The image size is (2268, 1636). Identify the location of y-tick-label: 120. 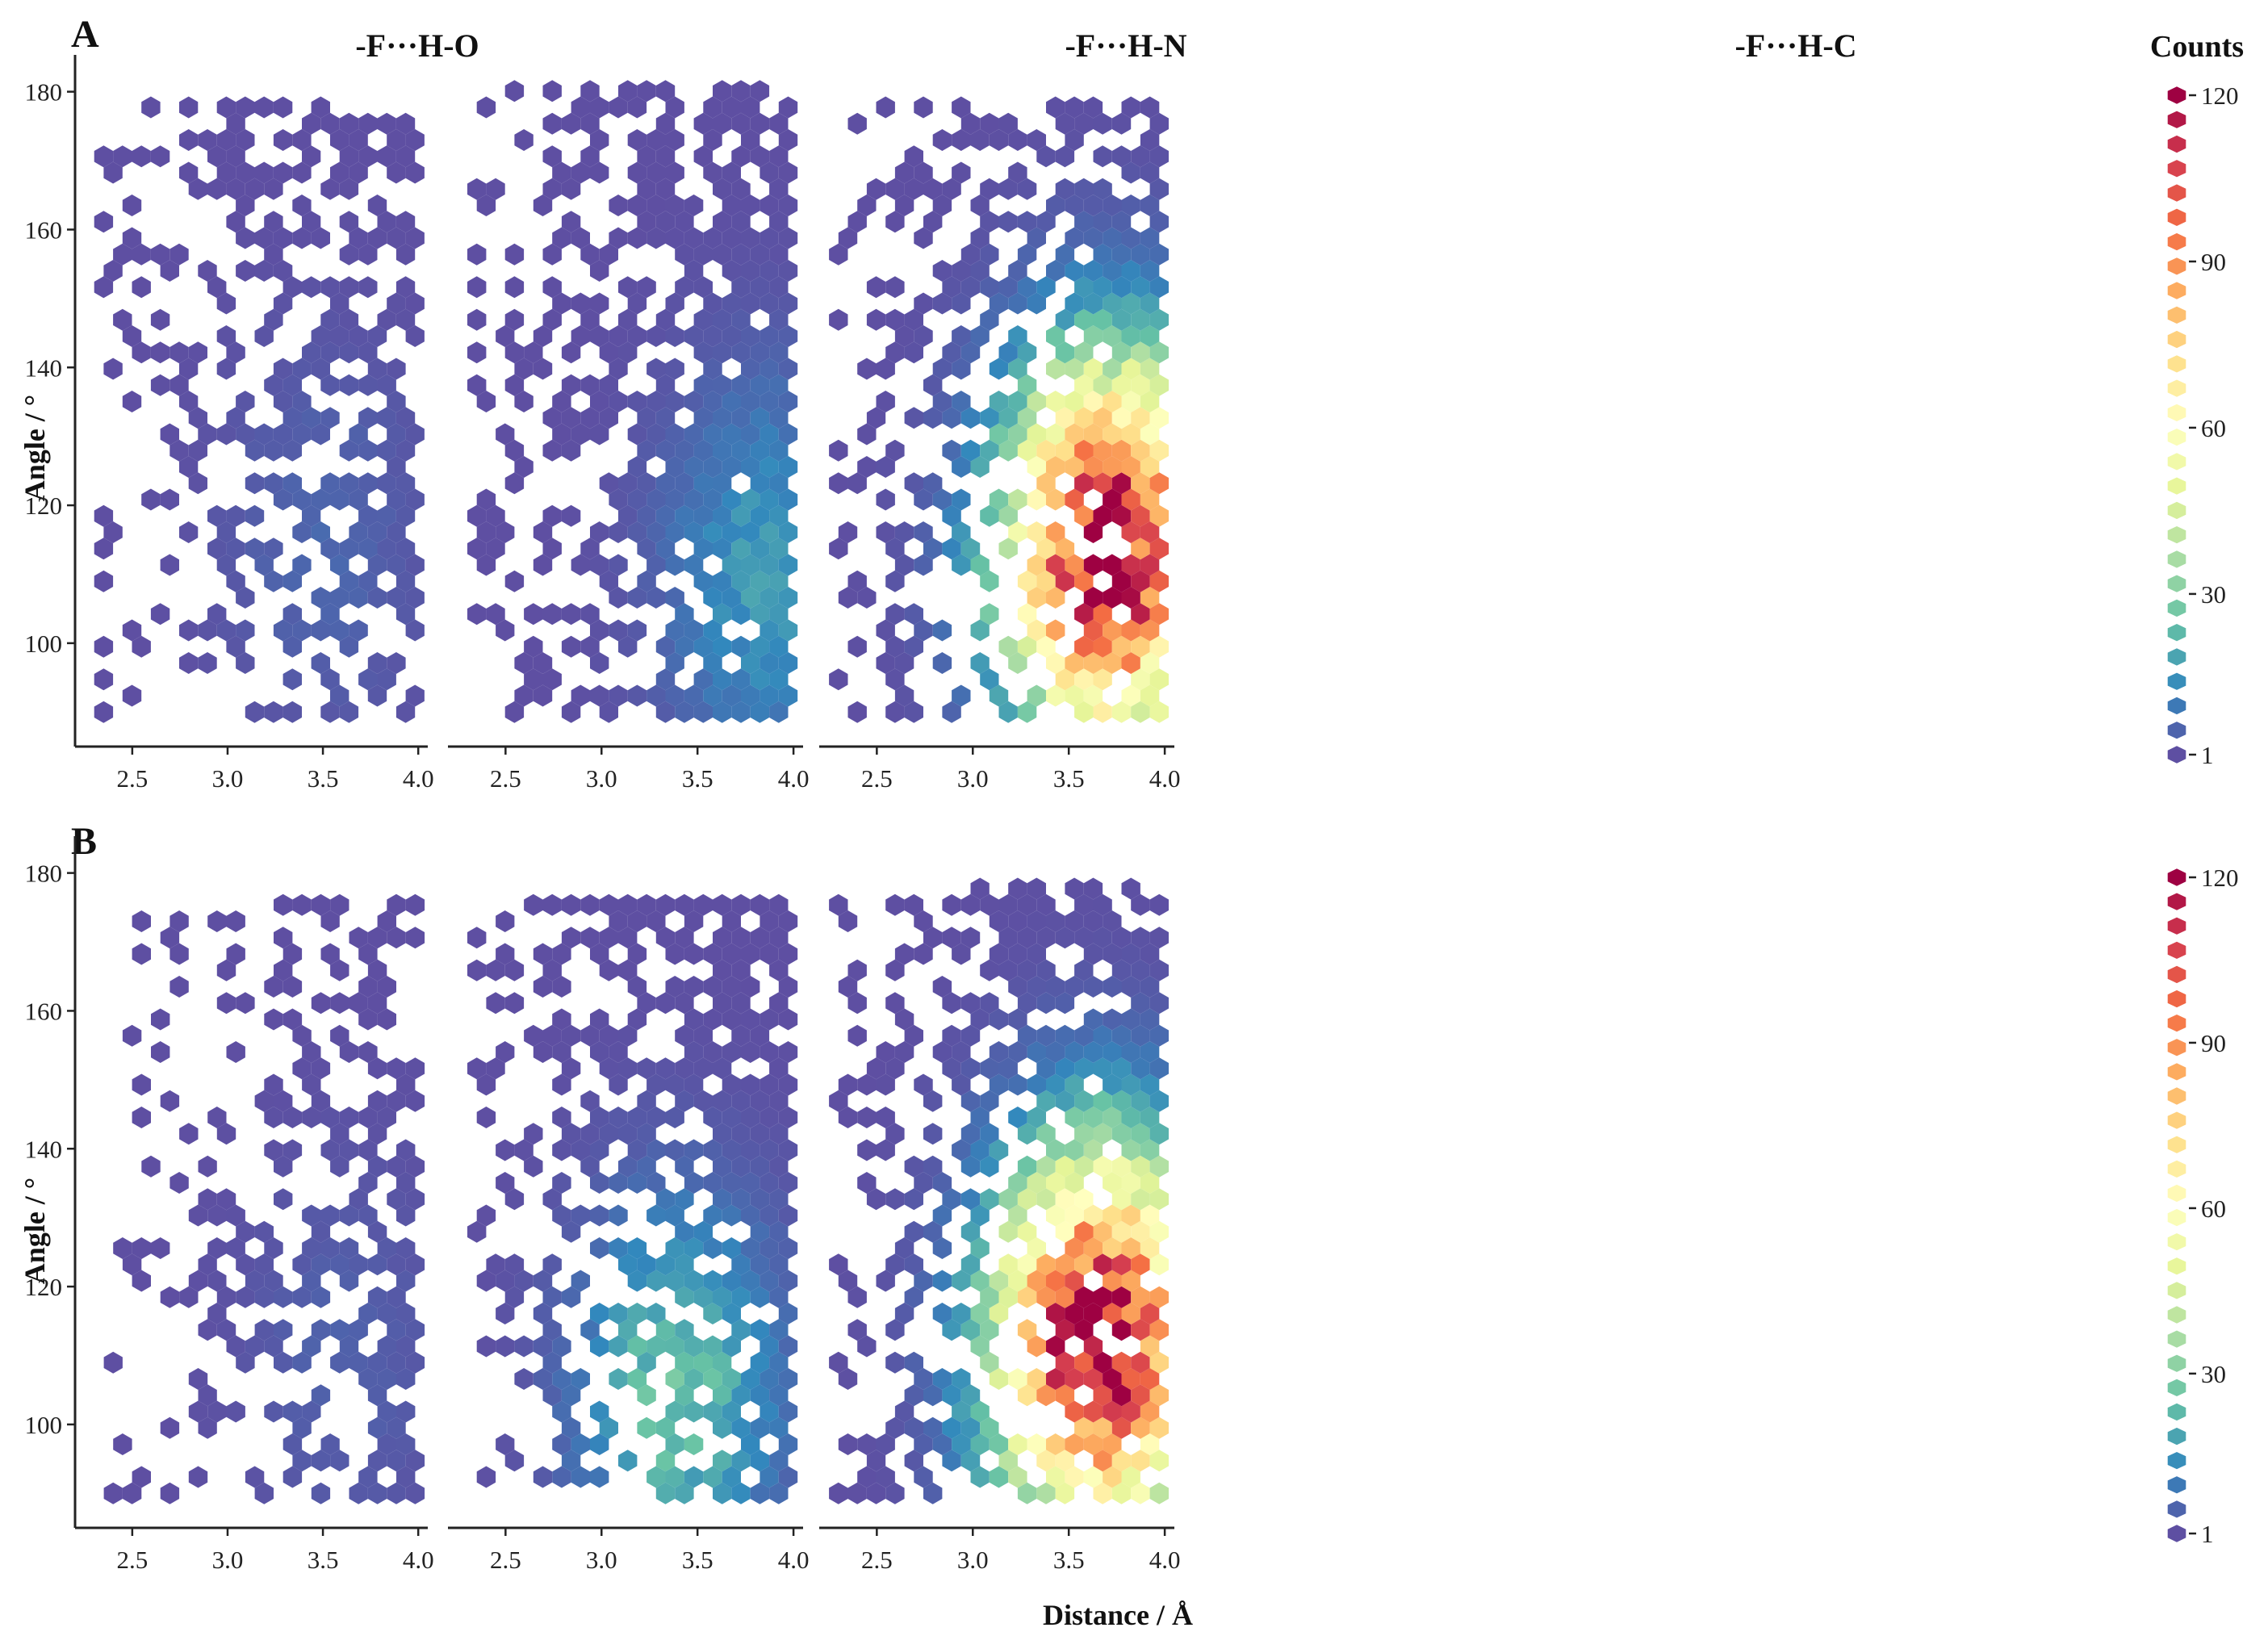
(44, 1287).